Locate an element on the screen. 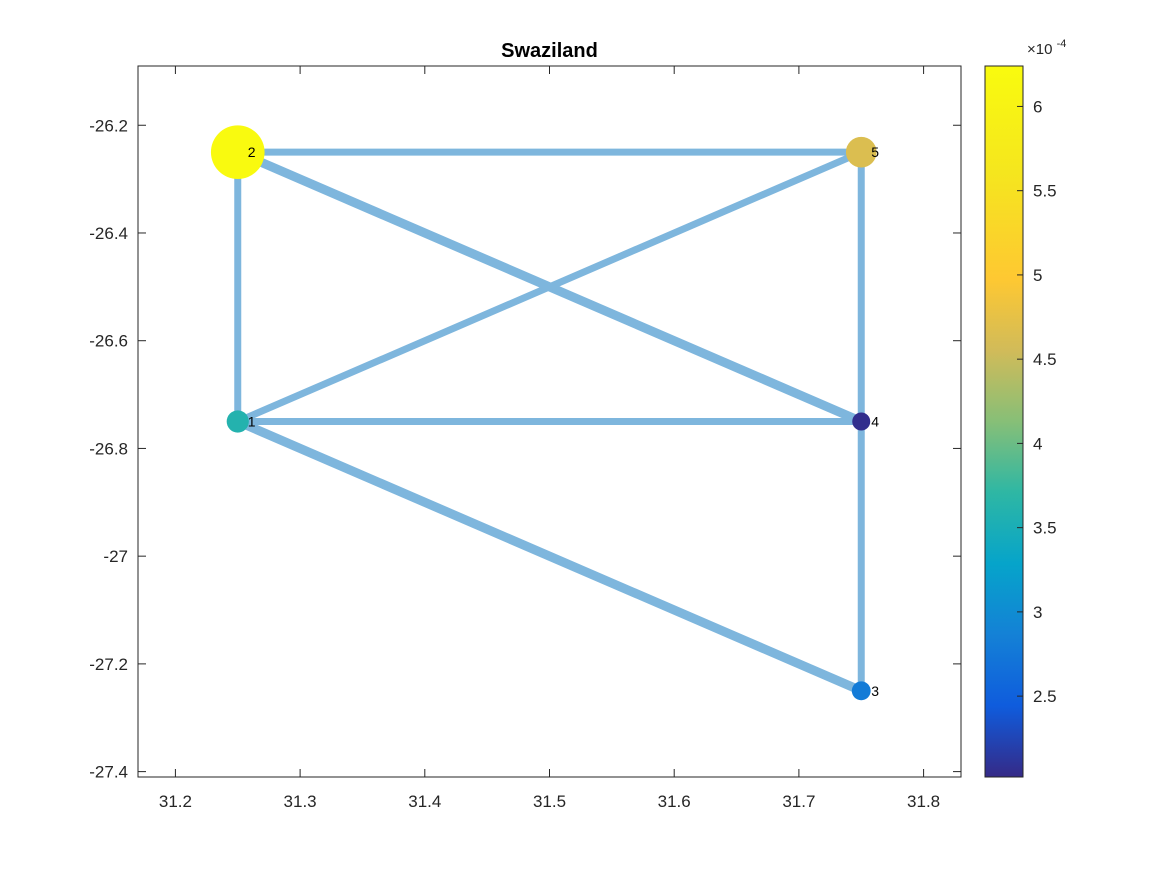  colorbar-tick-label: 5 is located at coordinates (1037, 275).